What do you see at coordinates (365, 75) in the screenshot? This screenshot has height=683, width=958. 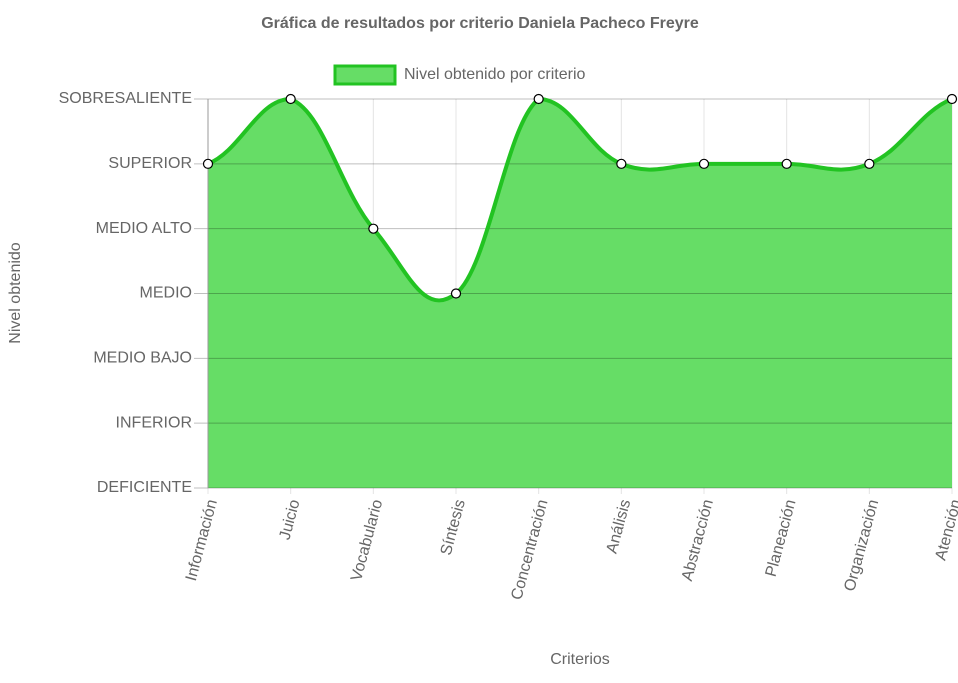 I see `legend-swatch` at bounding box center [365, 75].